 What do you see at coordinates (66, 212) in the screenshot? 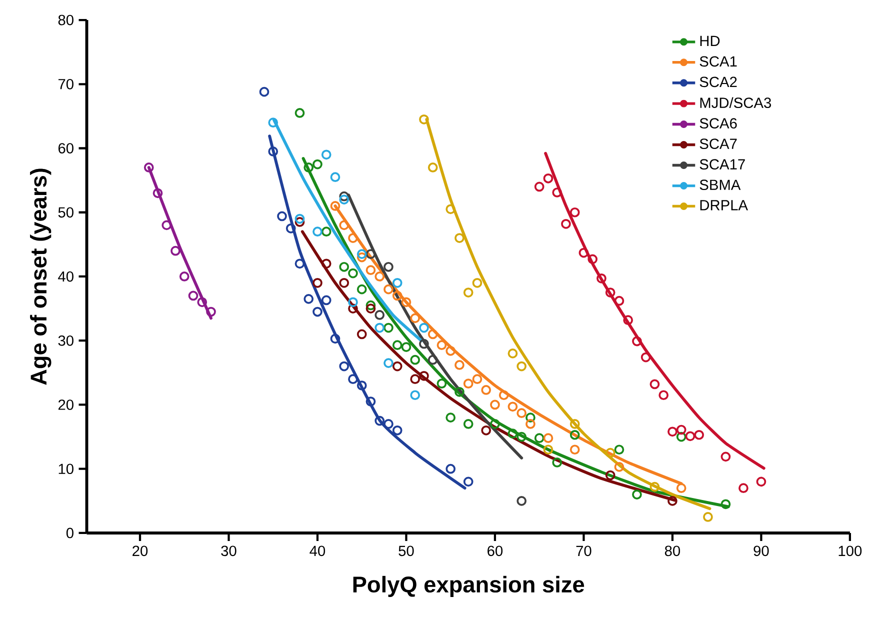
I see `y-tick-label: 50` at bounding box center [66, 212].